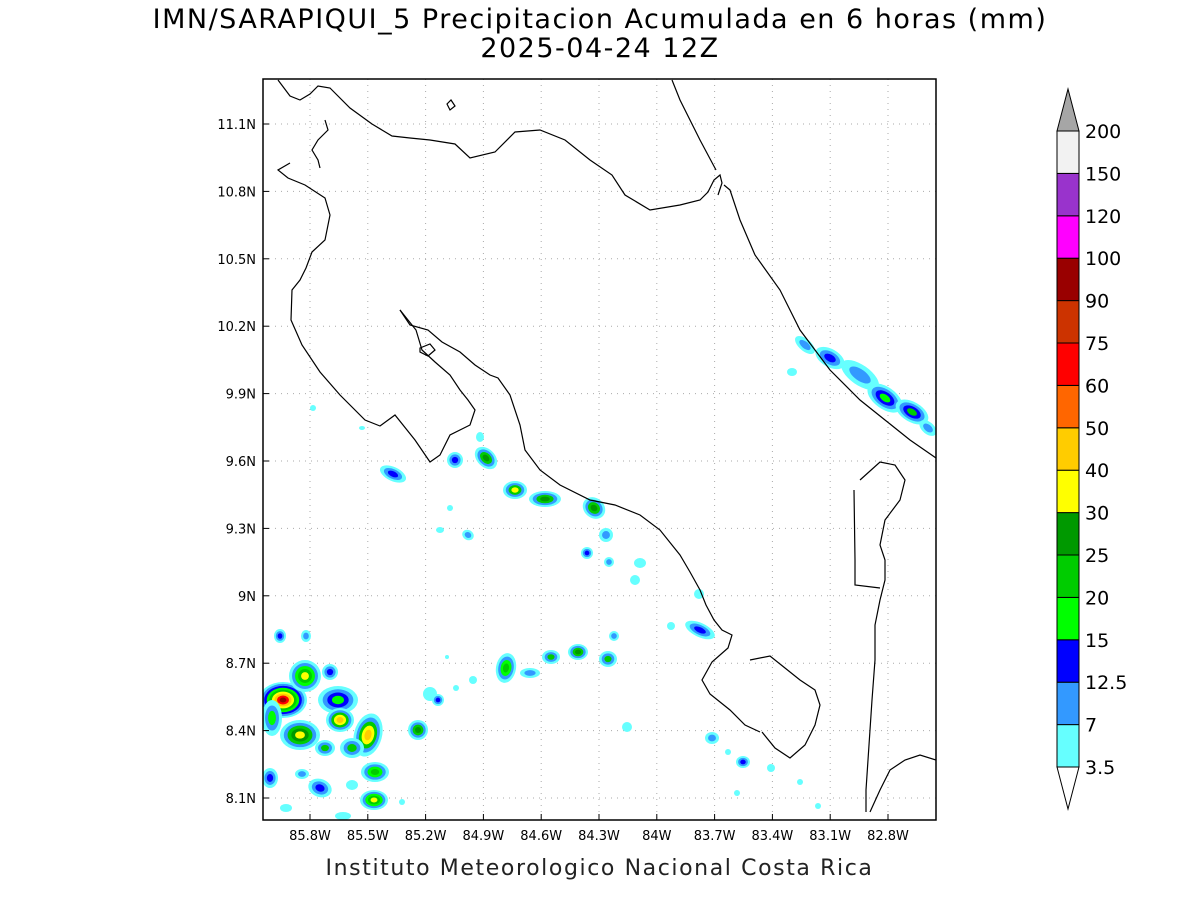 The height and width of the screenshot is (900, 1200). Describe the element at coordinates (236, 327) in the screenshot. I see `lat-tick-label: 10.2N` at that location.